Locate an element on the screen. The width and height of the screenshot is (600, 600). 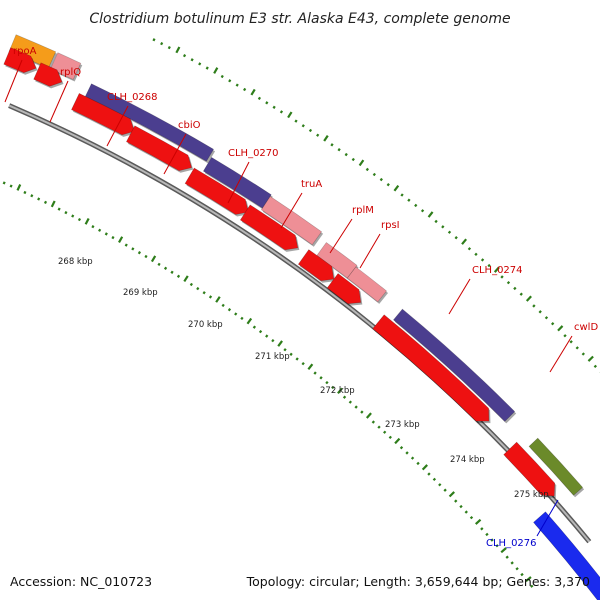
gene-label-CLH_0270: CLH_0270 is located at coordinates (253, 176).